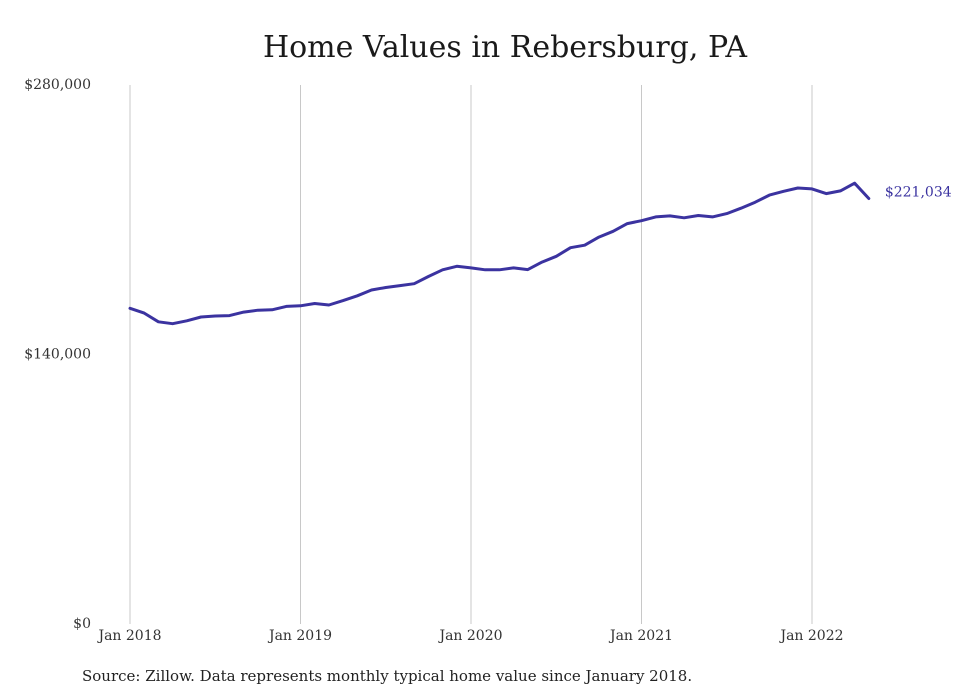 This screenshot has height=699, width=980. I want to click on chart-title: Home Values in Rebersburg, PA, so click(505, 47).